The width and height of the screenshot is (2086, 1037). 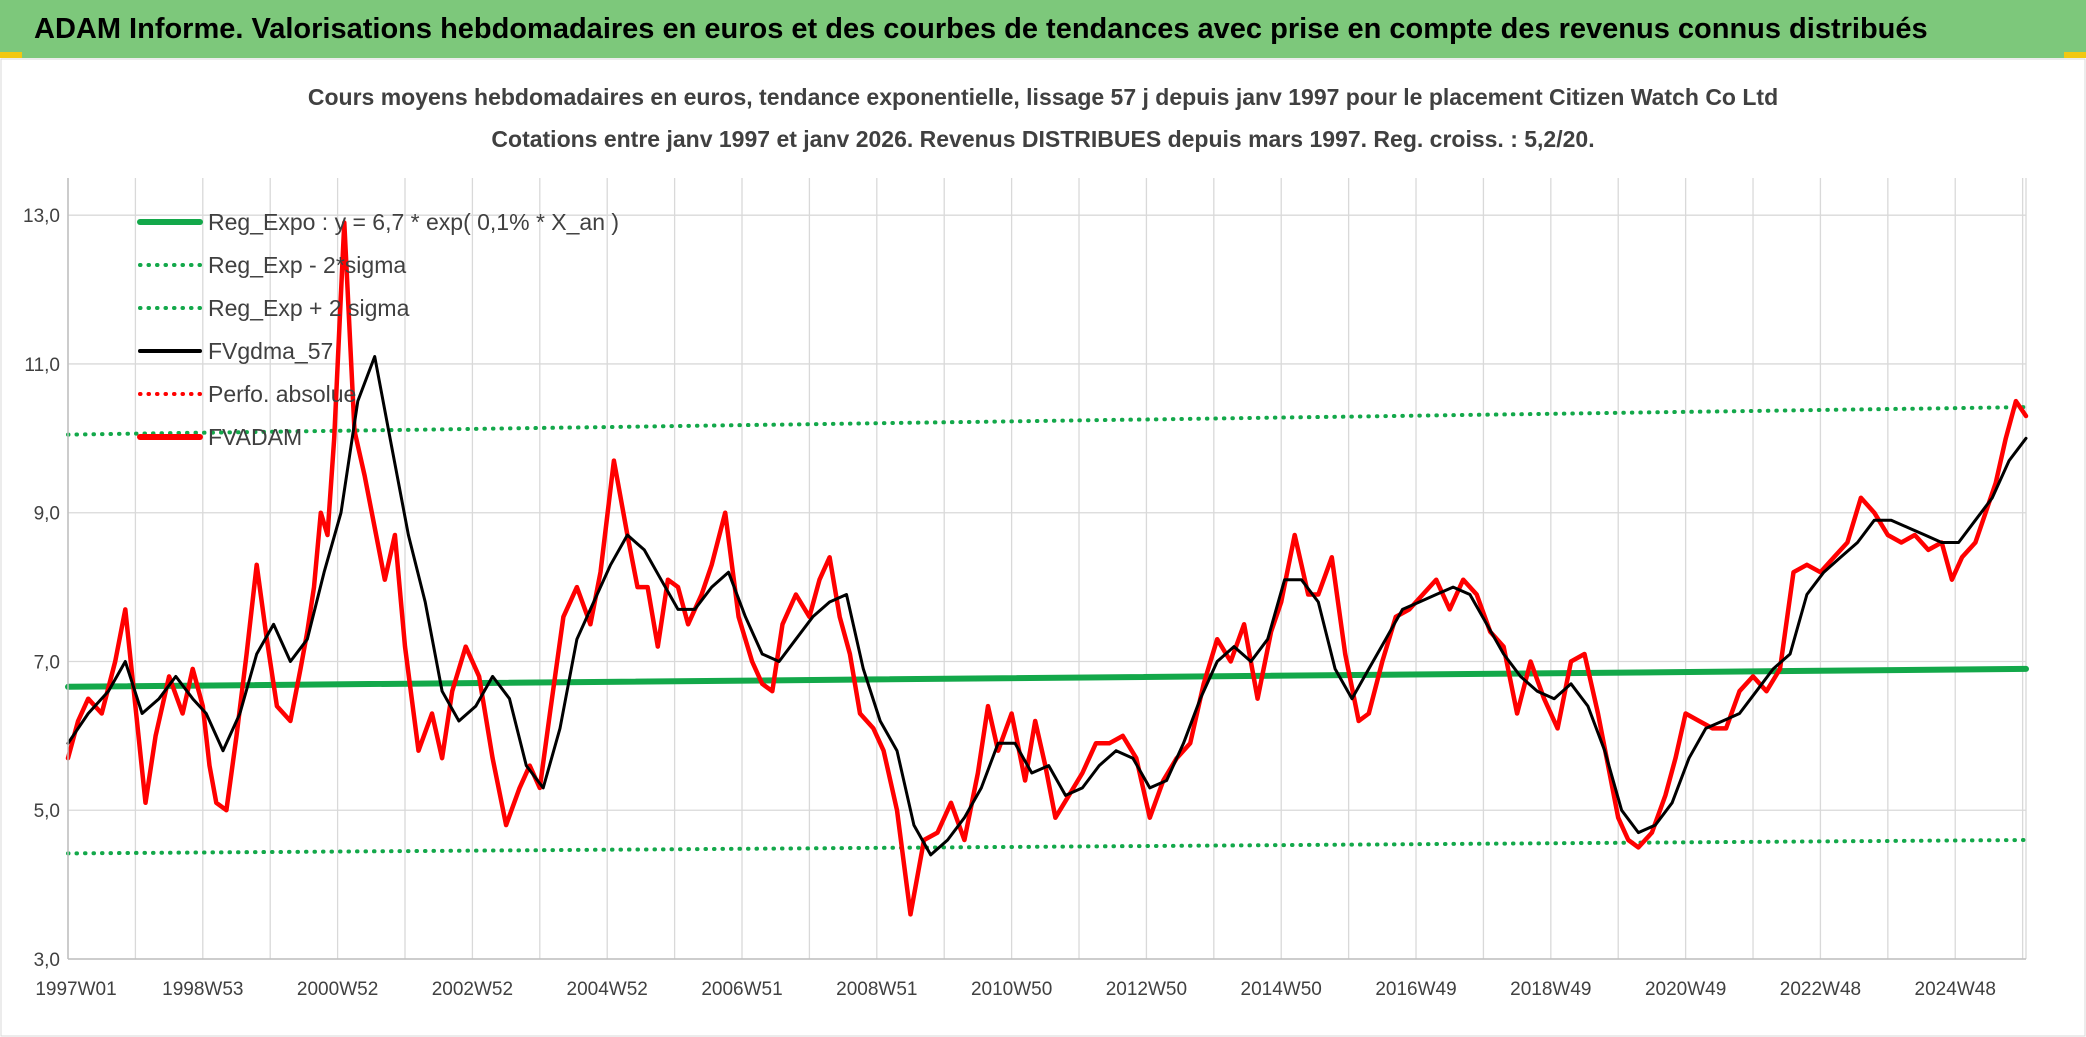 I want to click on banner-corner-left, so click(x=11, y=55).